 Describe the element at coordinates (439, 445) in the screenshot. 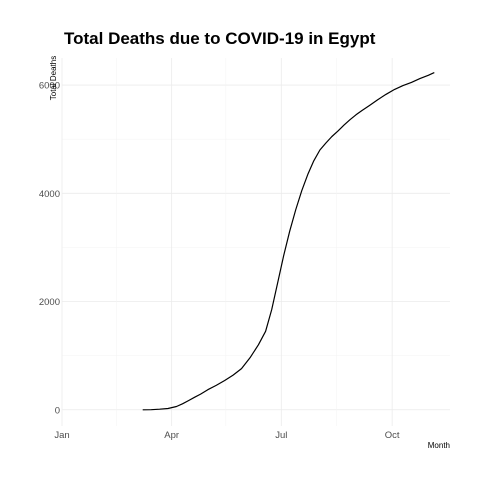

I see `x-axis-label: Month` at that location.